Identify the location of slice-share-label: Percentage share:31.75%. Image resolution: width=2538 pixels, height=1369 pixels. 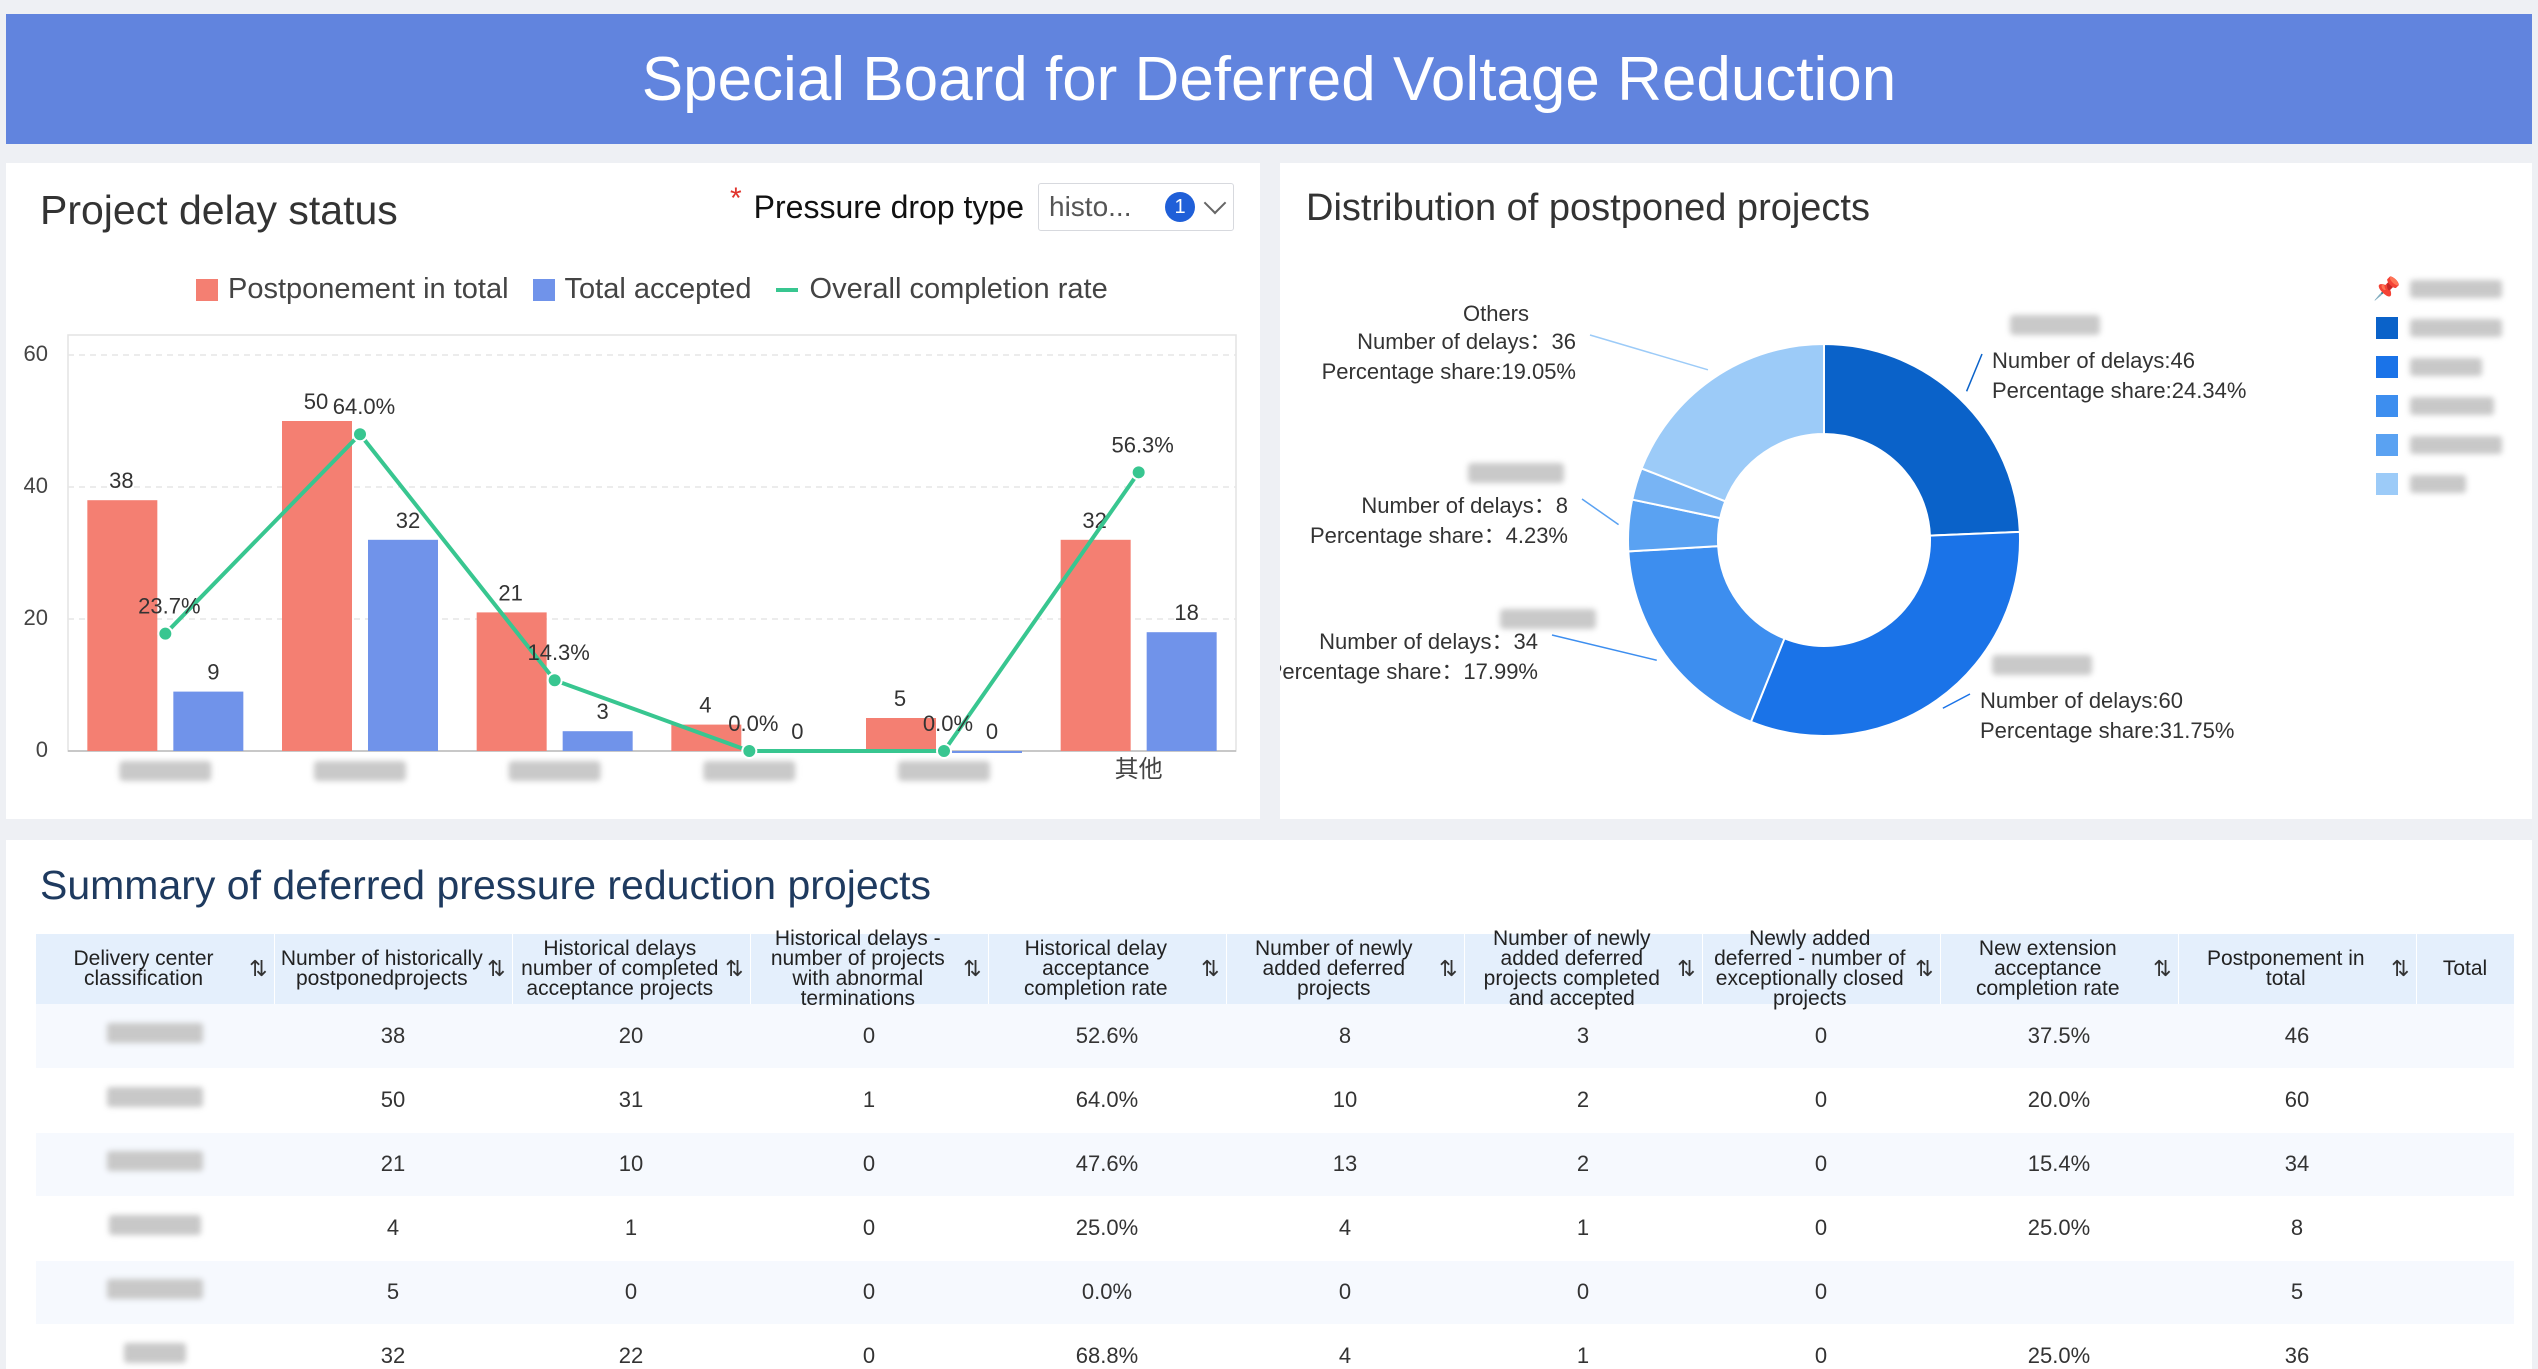
(2107, 730).